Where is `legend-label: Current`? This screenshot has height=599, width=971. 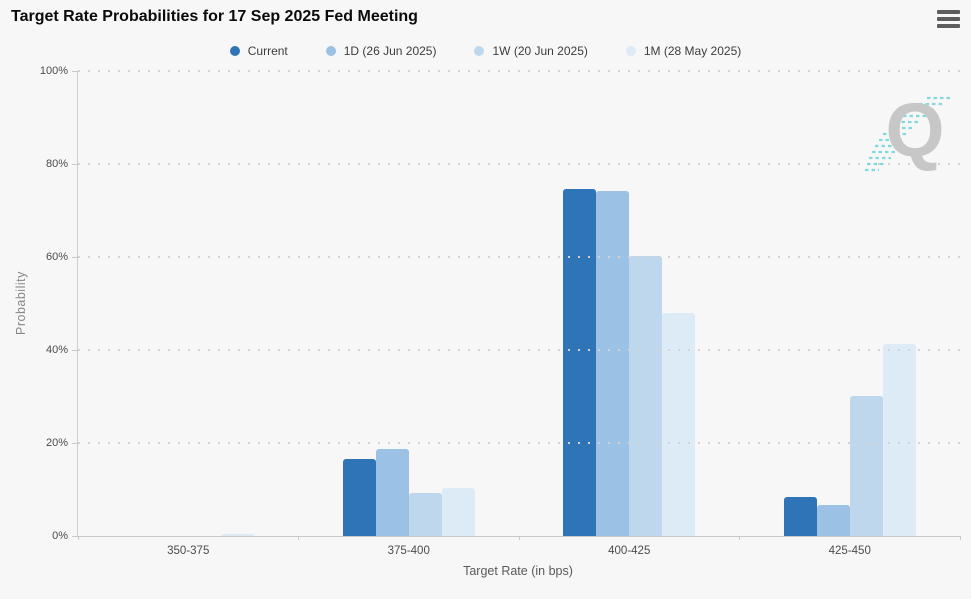
legend-label: Current is located at coordinates (267, 51).